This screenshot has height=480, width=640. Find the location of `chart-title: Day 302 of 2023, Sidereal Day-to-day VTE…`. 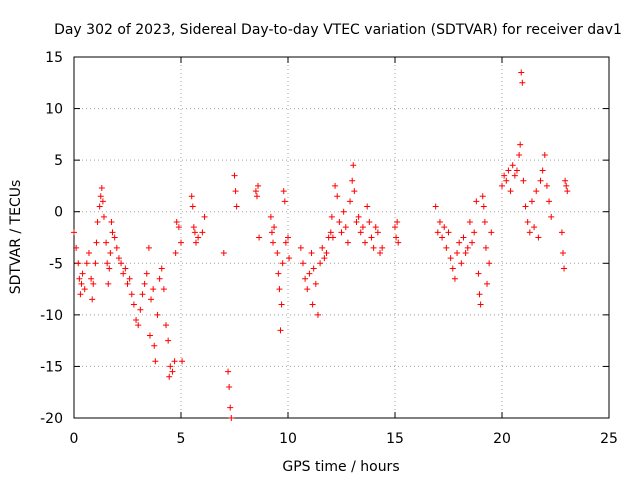

chart-title: Day 302 of 2023, Sidereal Day-to-day VTE… is located at coordinates (338, 30).